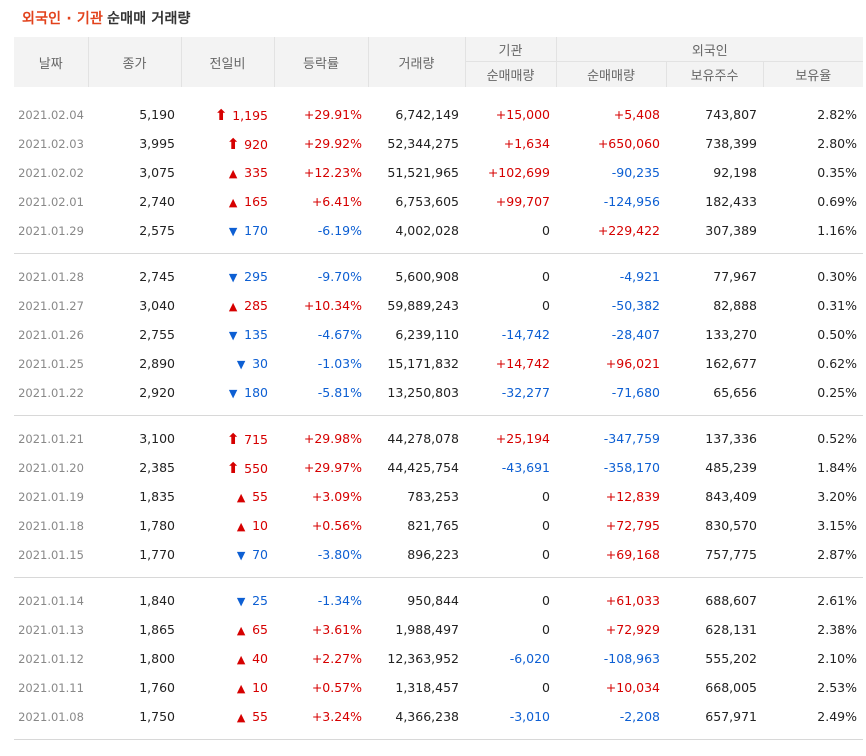 The height and width of the screenshot is (756, 866). What do you see at coordinates (157, 716) in the screenshot?
I see `cell-close: 1,750` at bounding box center [157, 716].